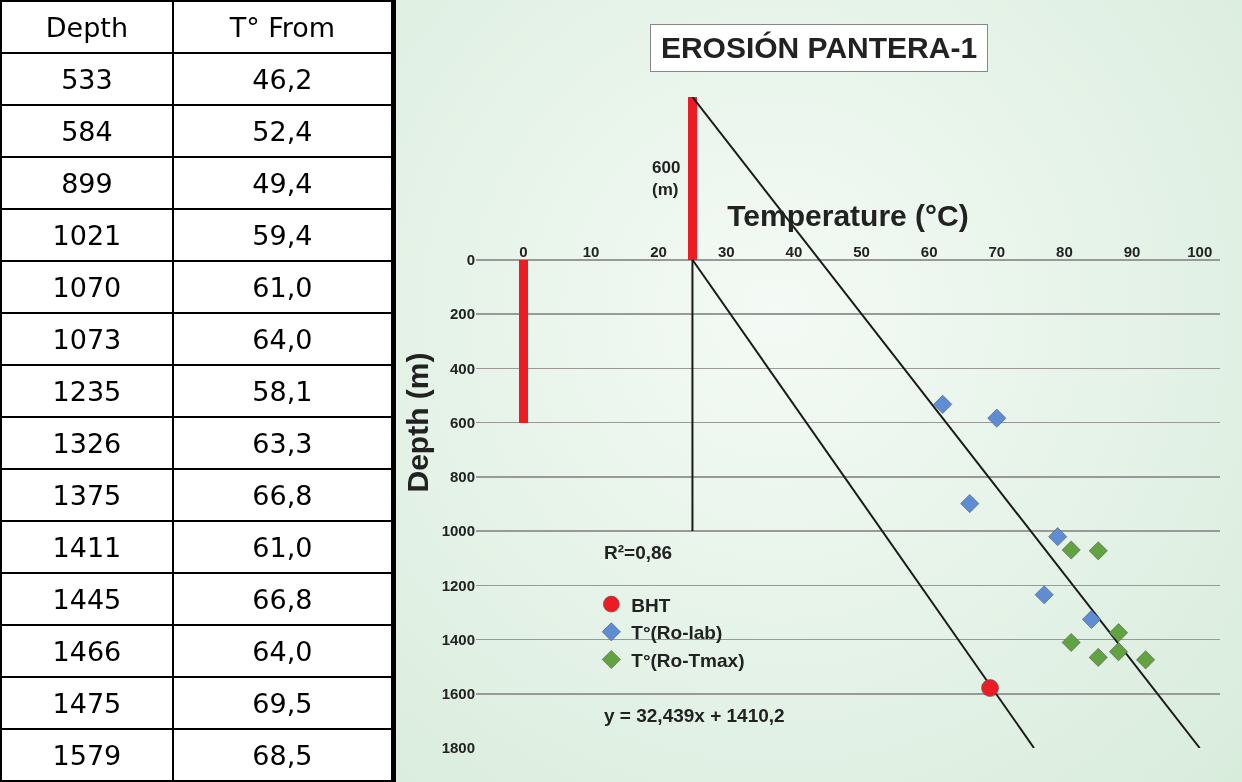  What do you see at coordinates (462, 368) in the screenshot?
I see `y-tick-label: 400` at bounding box center [462, 368].